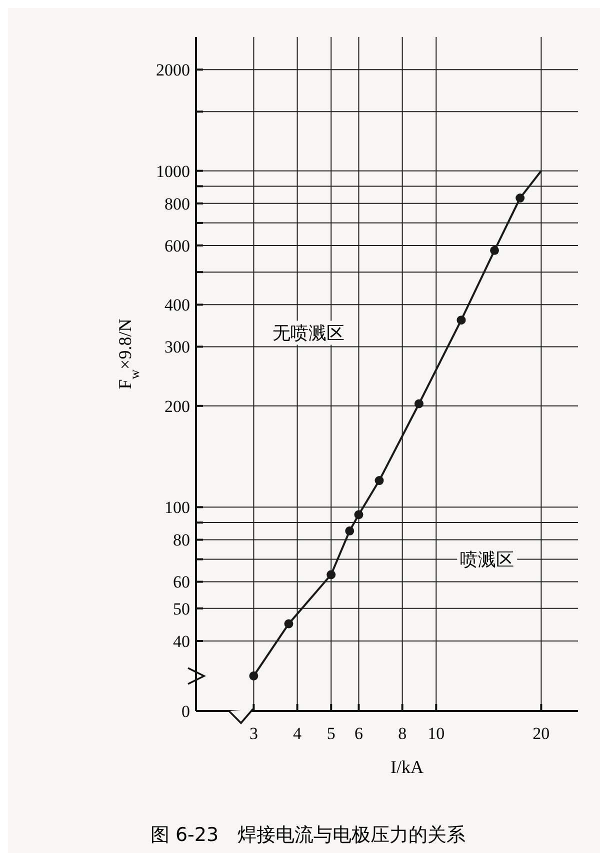 The height and width of the screenshot is (853, 600). Describe the element at coordinates (358, 733) in the screenshot. I see `x-tick-label: 6` at that location.